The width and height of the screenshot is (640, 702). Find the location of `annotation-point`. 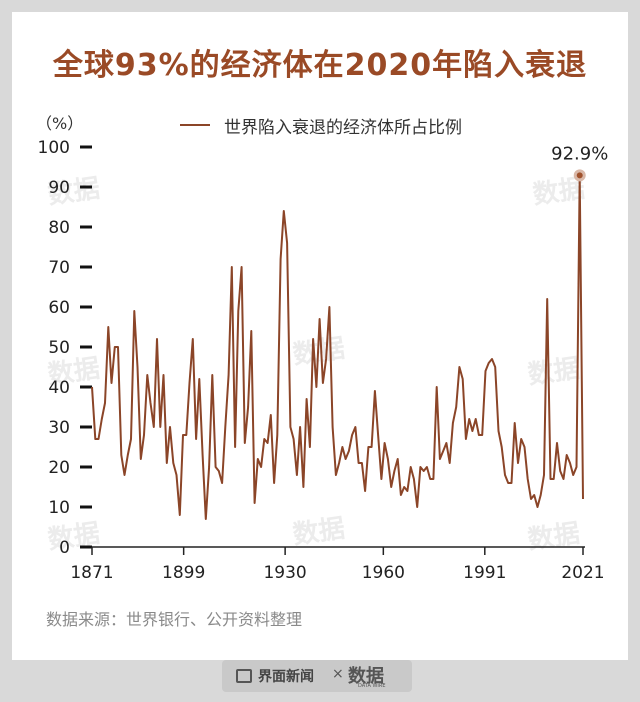

annotation-point is located at coordinates (579, 175).